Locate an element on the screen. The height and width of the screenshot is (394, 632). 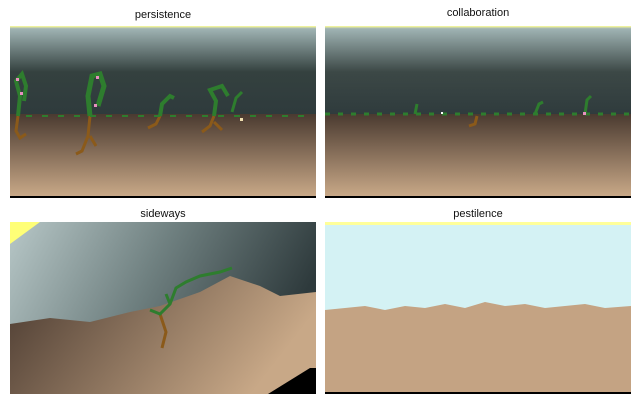
sun-corner is located at coordinates (25, 233).